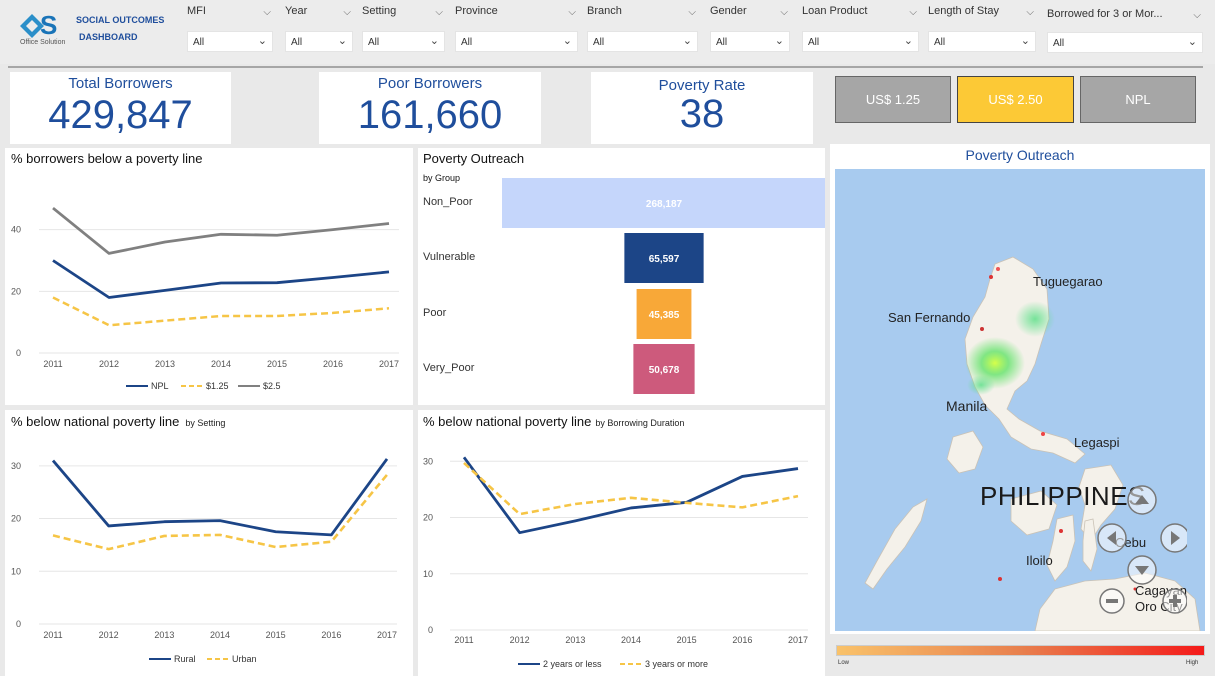 The width and height of the screenshot is (1215, 676). I want to click on usd-125-button: US$ 1.25, so click(893, 99).